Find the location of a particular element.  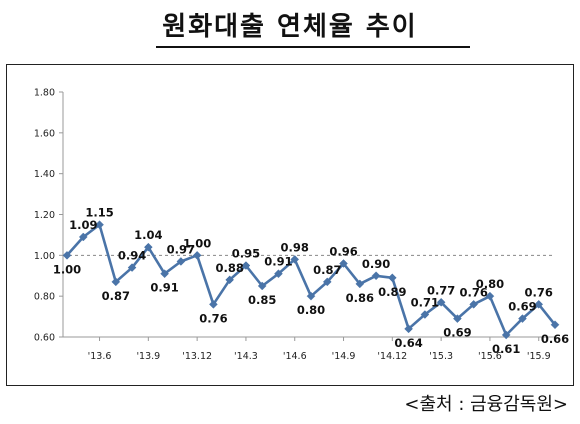

data-label: 0.97 is located at coordinates (181, 249).